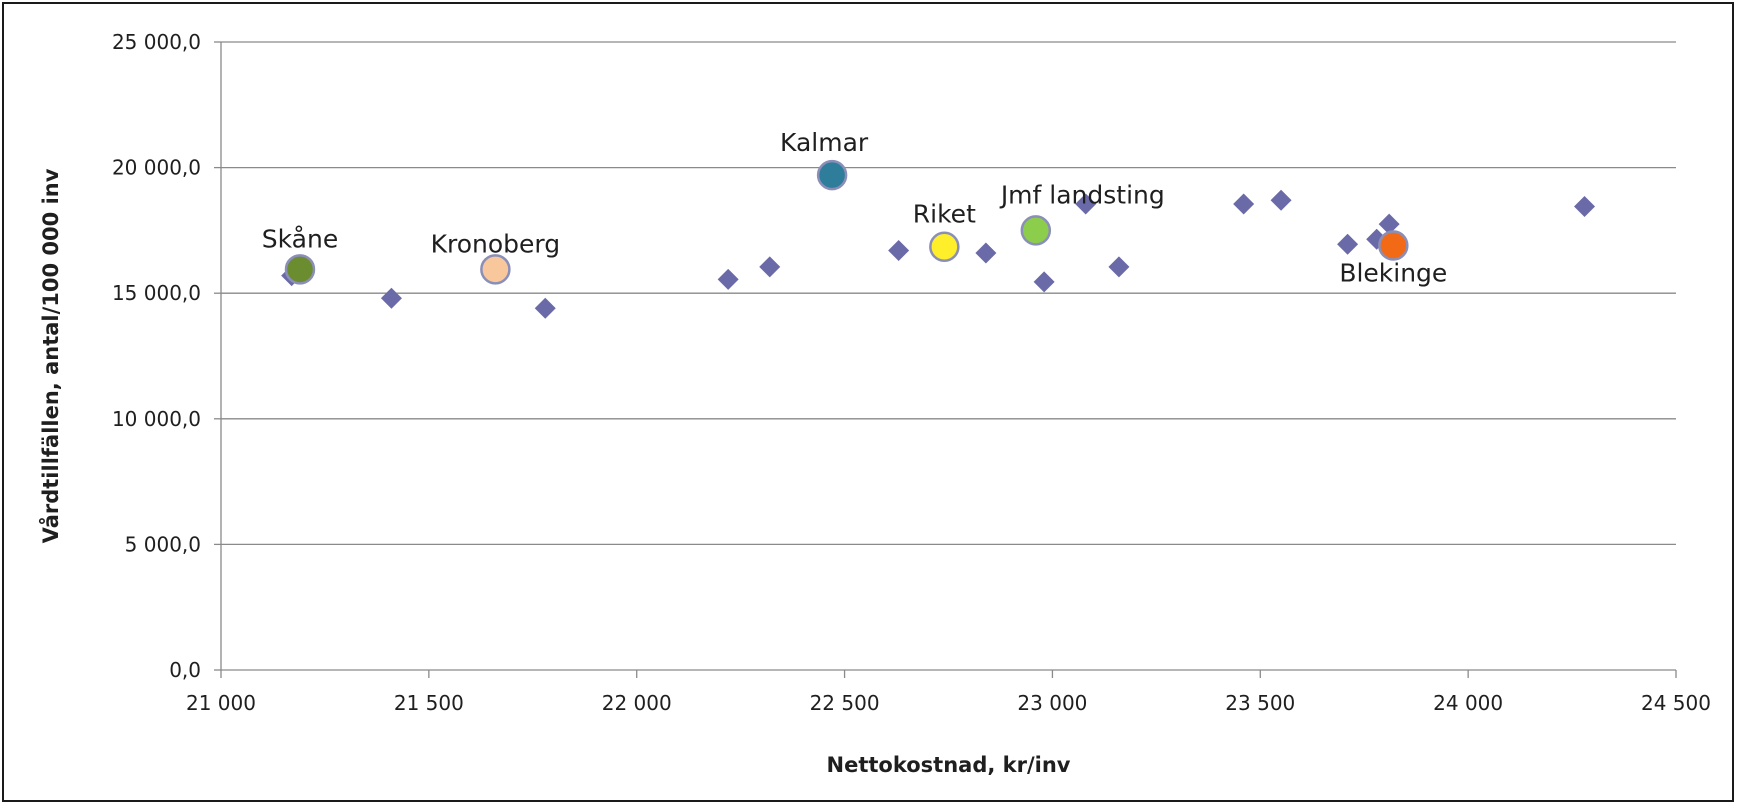  I want to click on y-tick-label: 15 000,0, so click(156, 293).